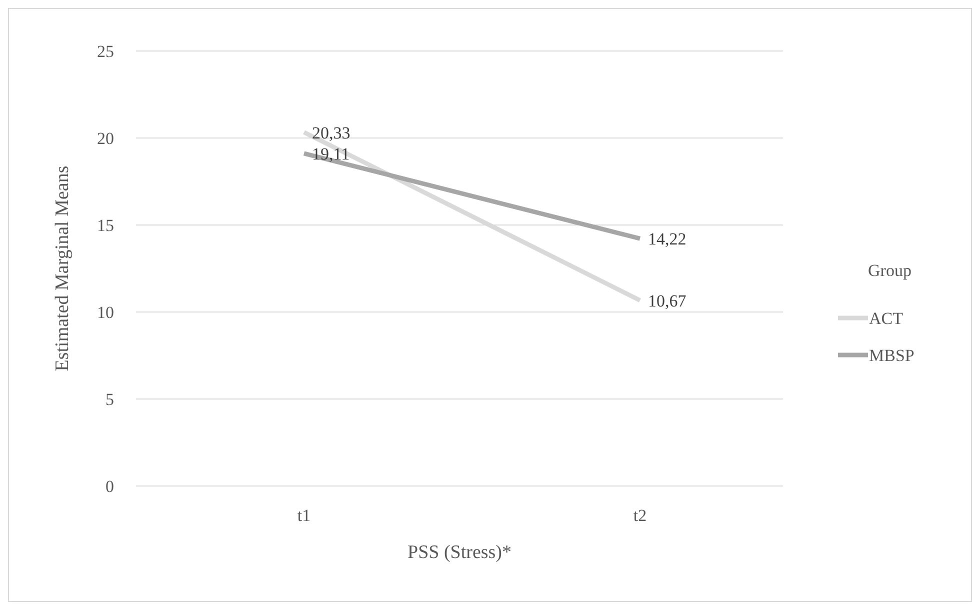 The image size is (980, 610). Describe the element at coordinates (110, 486) in the screenshot. I see `y-tick-label: 0` at that location.